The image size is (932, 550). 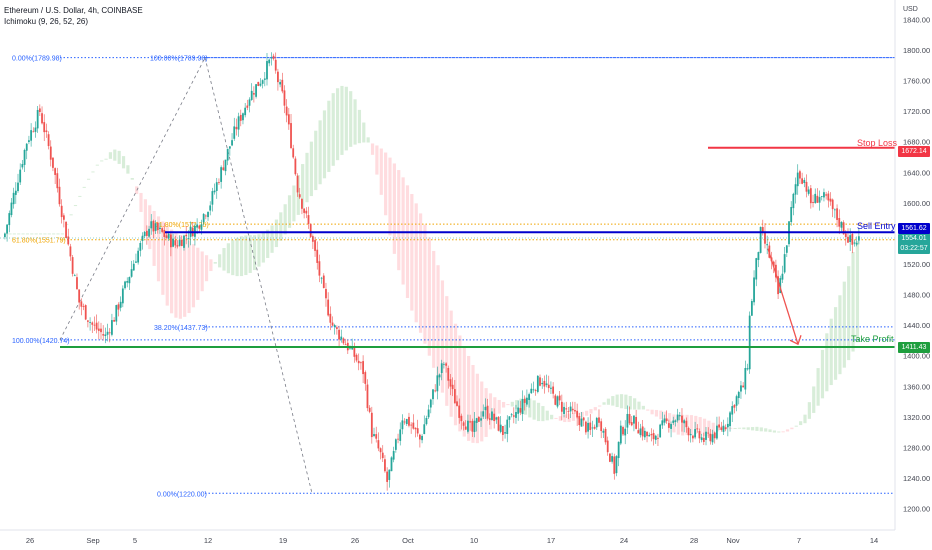 I want to click on price-tick-label: 1280.00, so click(x=916, y=447).